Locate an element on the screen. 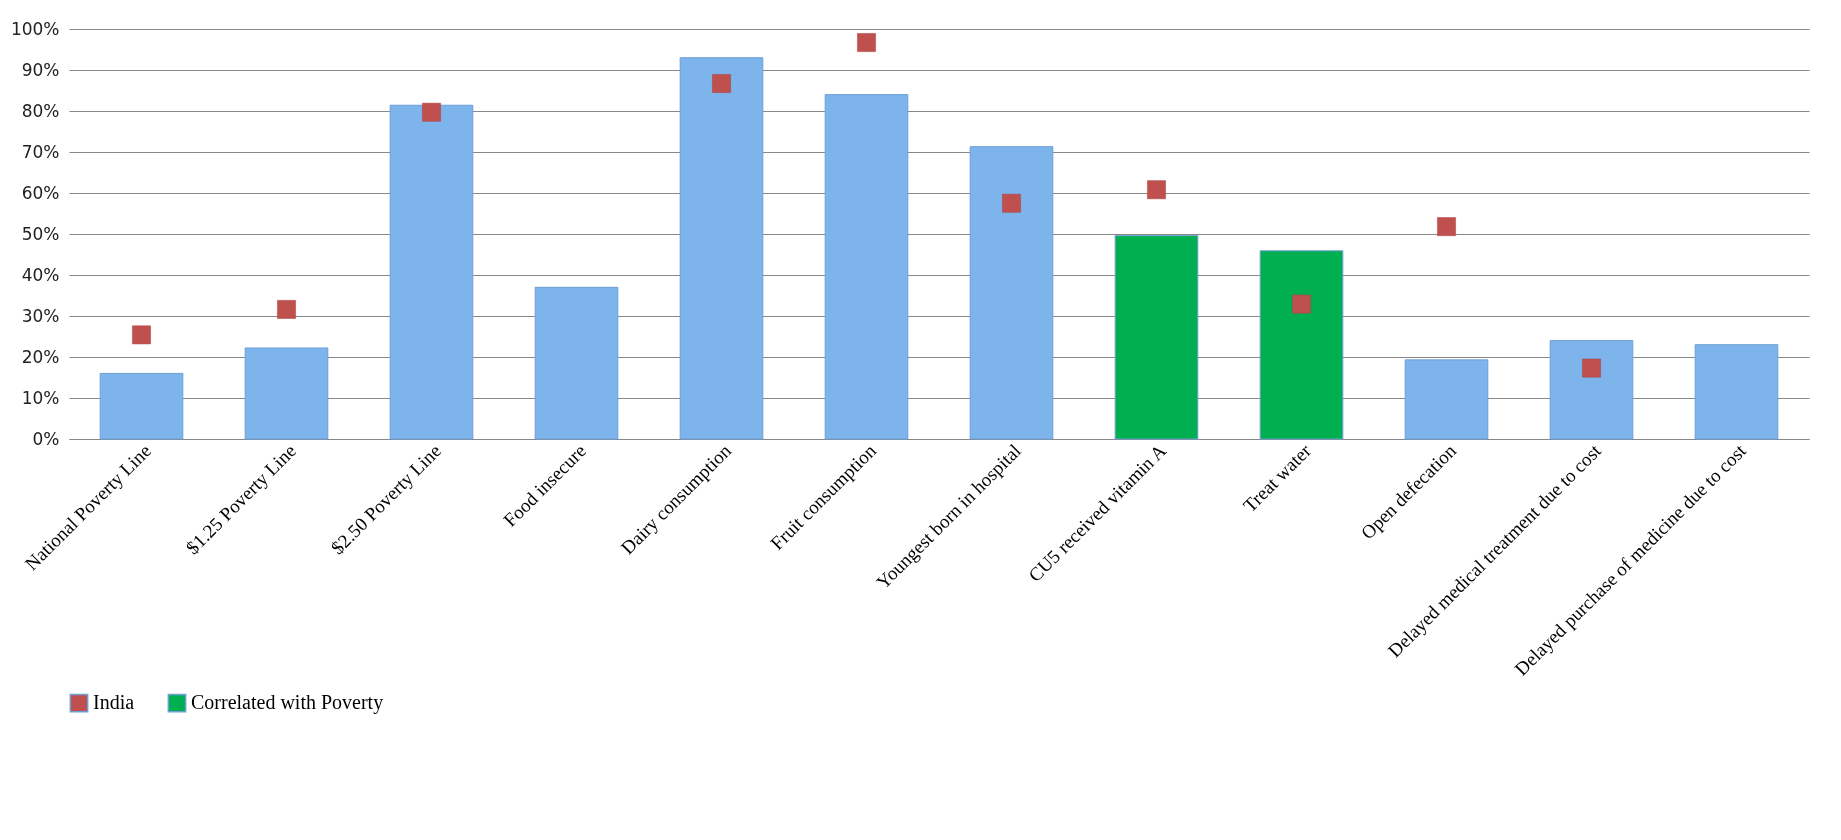 The image size is (1841, 840). legend-label: Correlated with Poverty is located at coordinates (287, 703).